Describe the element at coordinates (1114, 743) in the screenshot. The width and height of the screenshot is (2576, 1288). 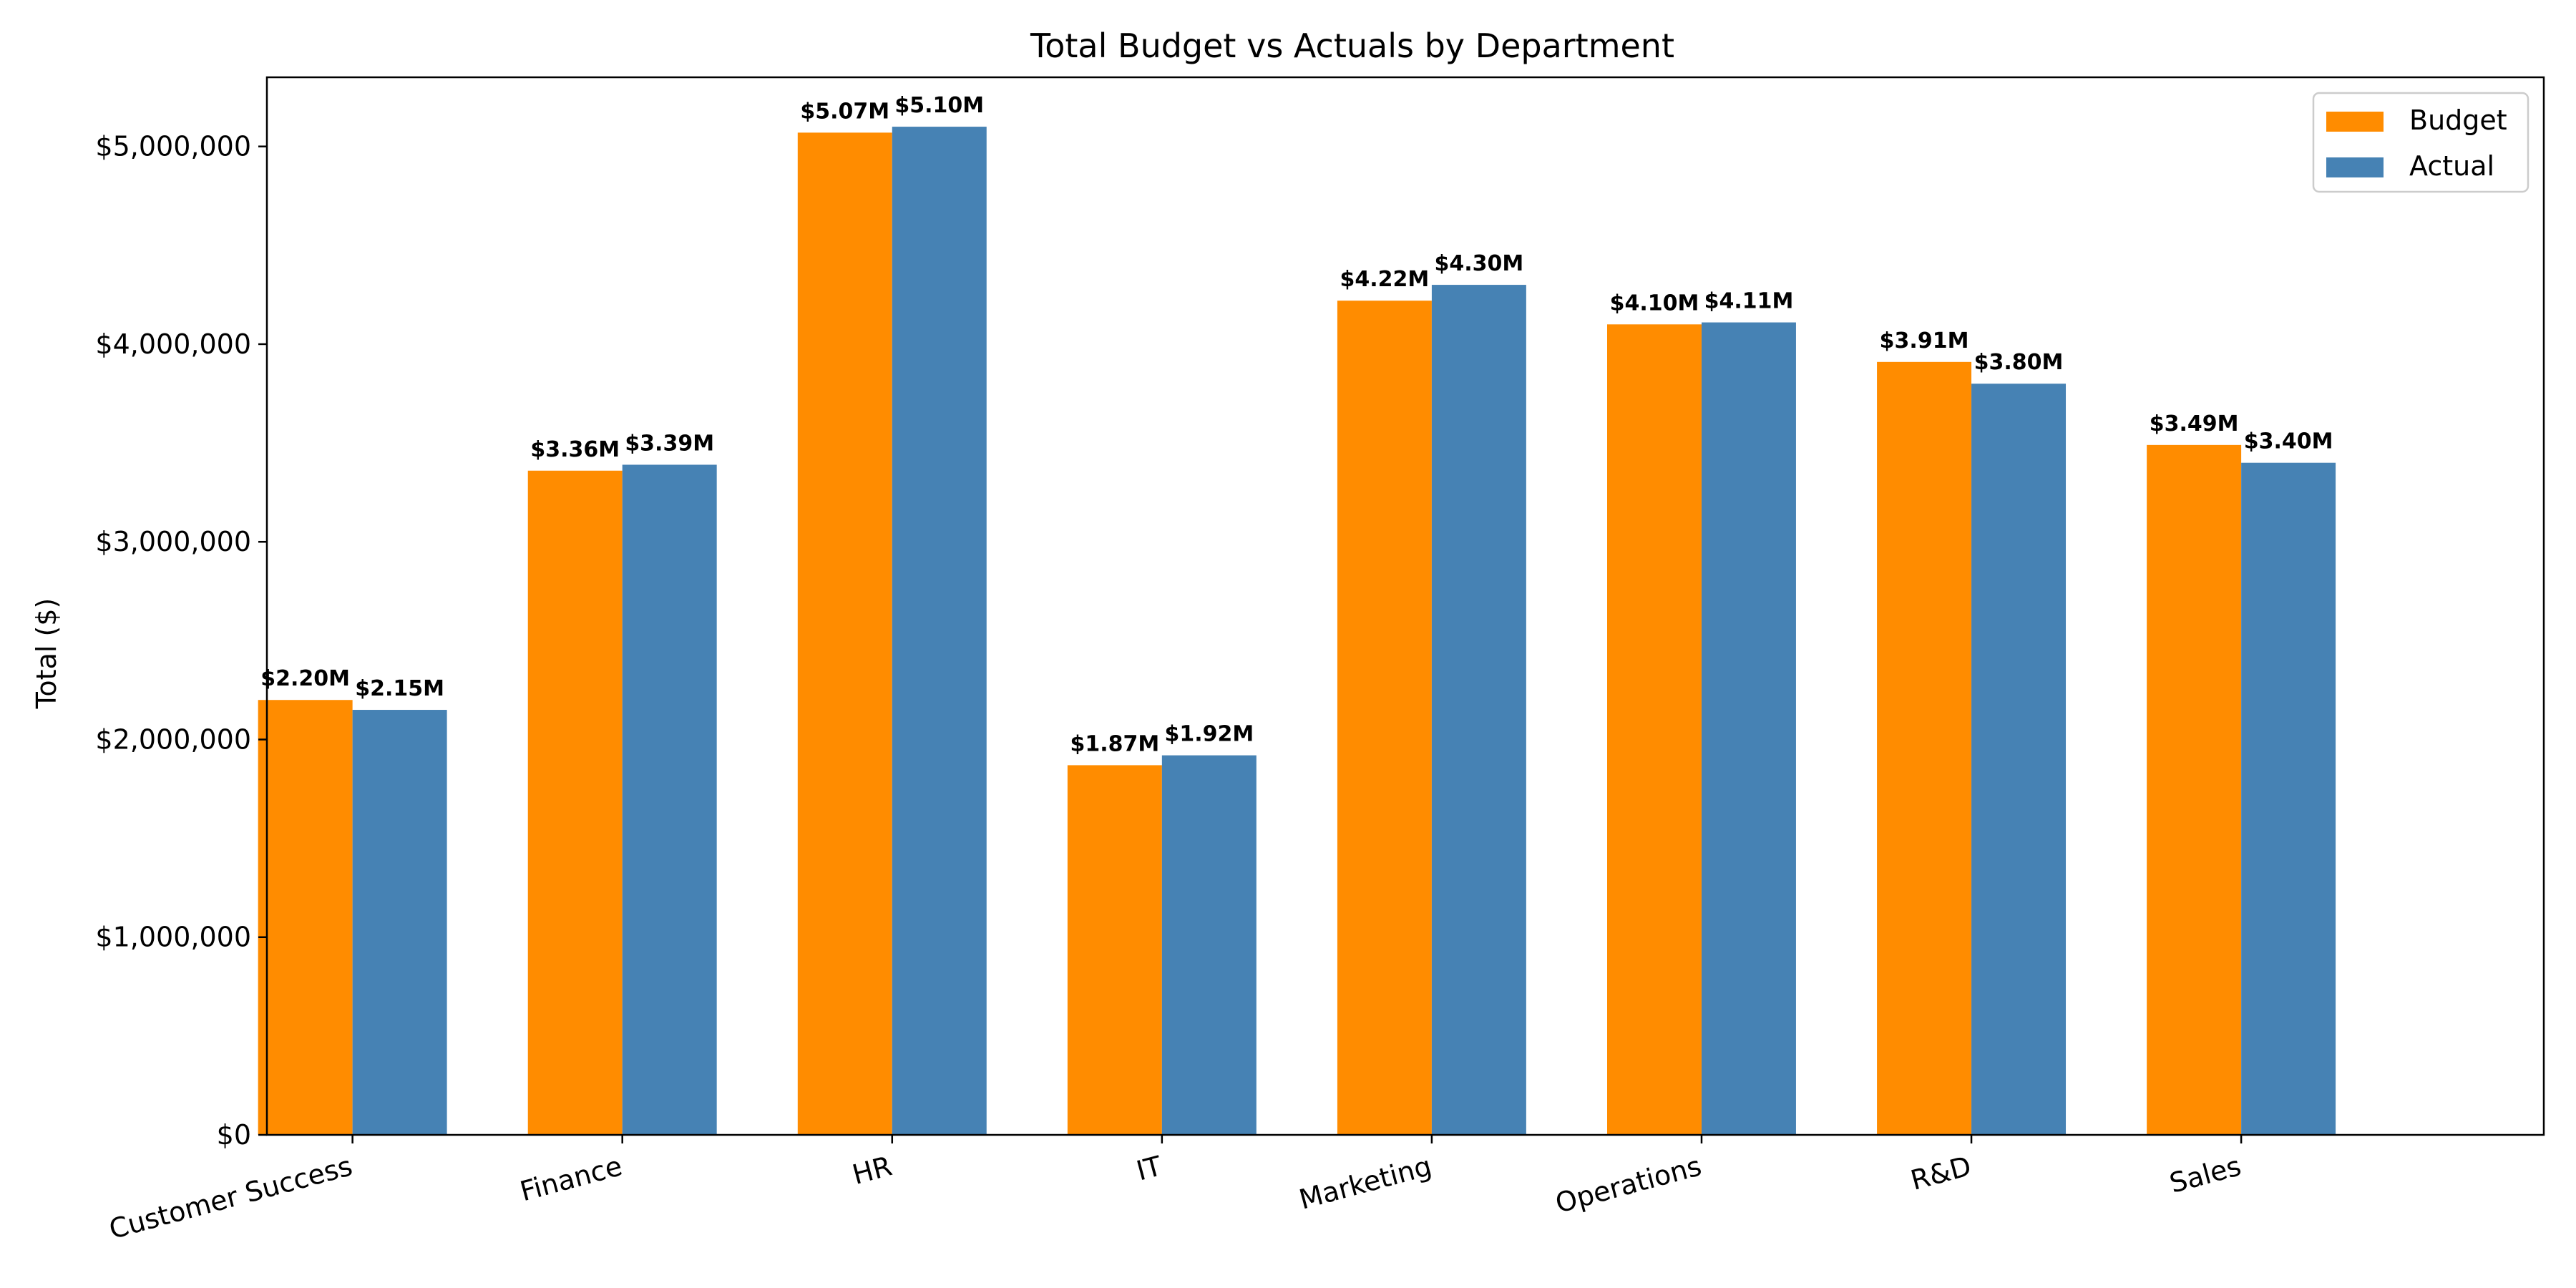
I see `bar-value-label: $1.87M` at that location.